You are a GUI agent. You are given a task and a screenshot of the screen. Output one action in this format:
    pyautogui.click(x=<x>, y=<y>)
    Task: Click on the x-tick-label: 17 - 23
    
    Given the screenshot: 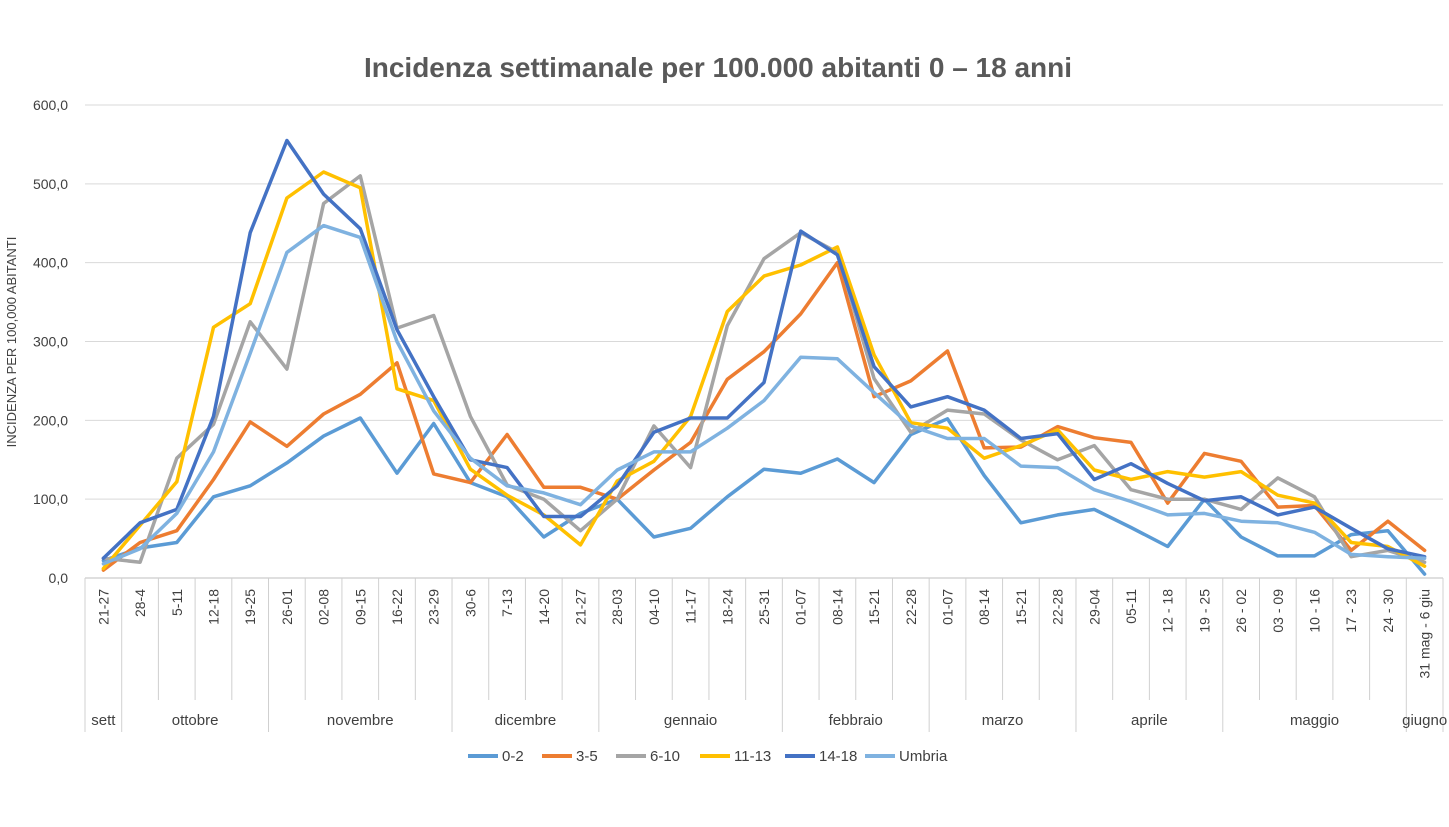 What is the action you would take?
    pyautogui.click(x=1351, y=611)
    